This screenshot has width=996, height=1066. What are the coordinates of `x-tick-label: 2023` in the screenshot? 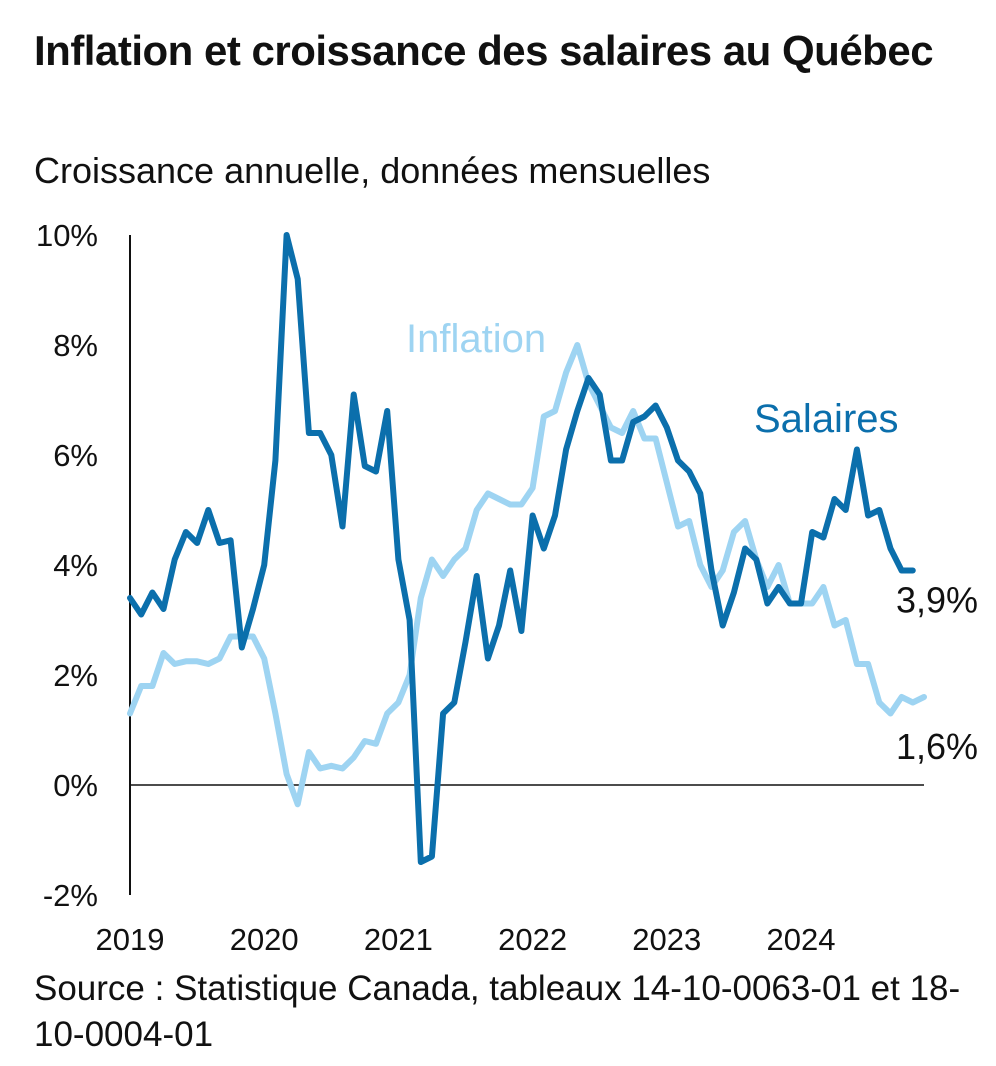 It's located at (666, 939).